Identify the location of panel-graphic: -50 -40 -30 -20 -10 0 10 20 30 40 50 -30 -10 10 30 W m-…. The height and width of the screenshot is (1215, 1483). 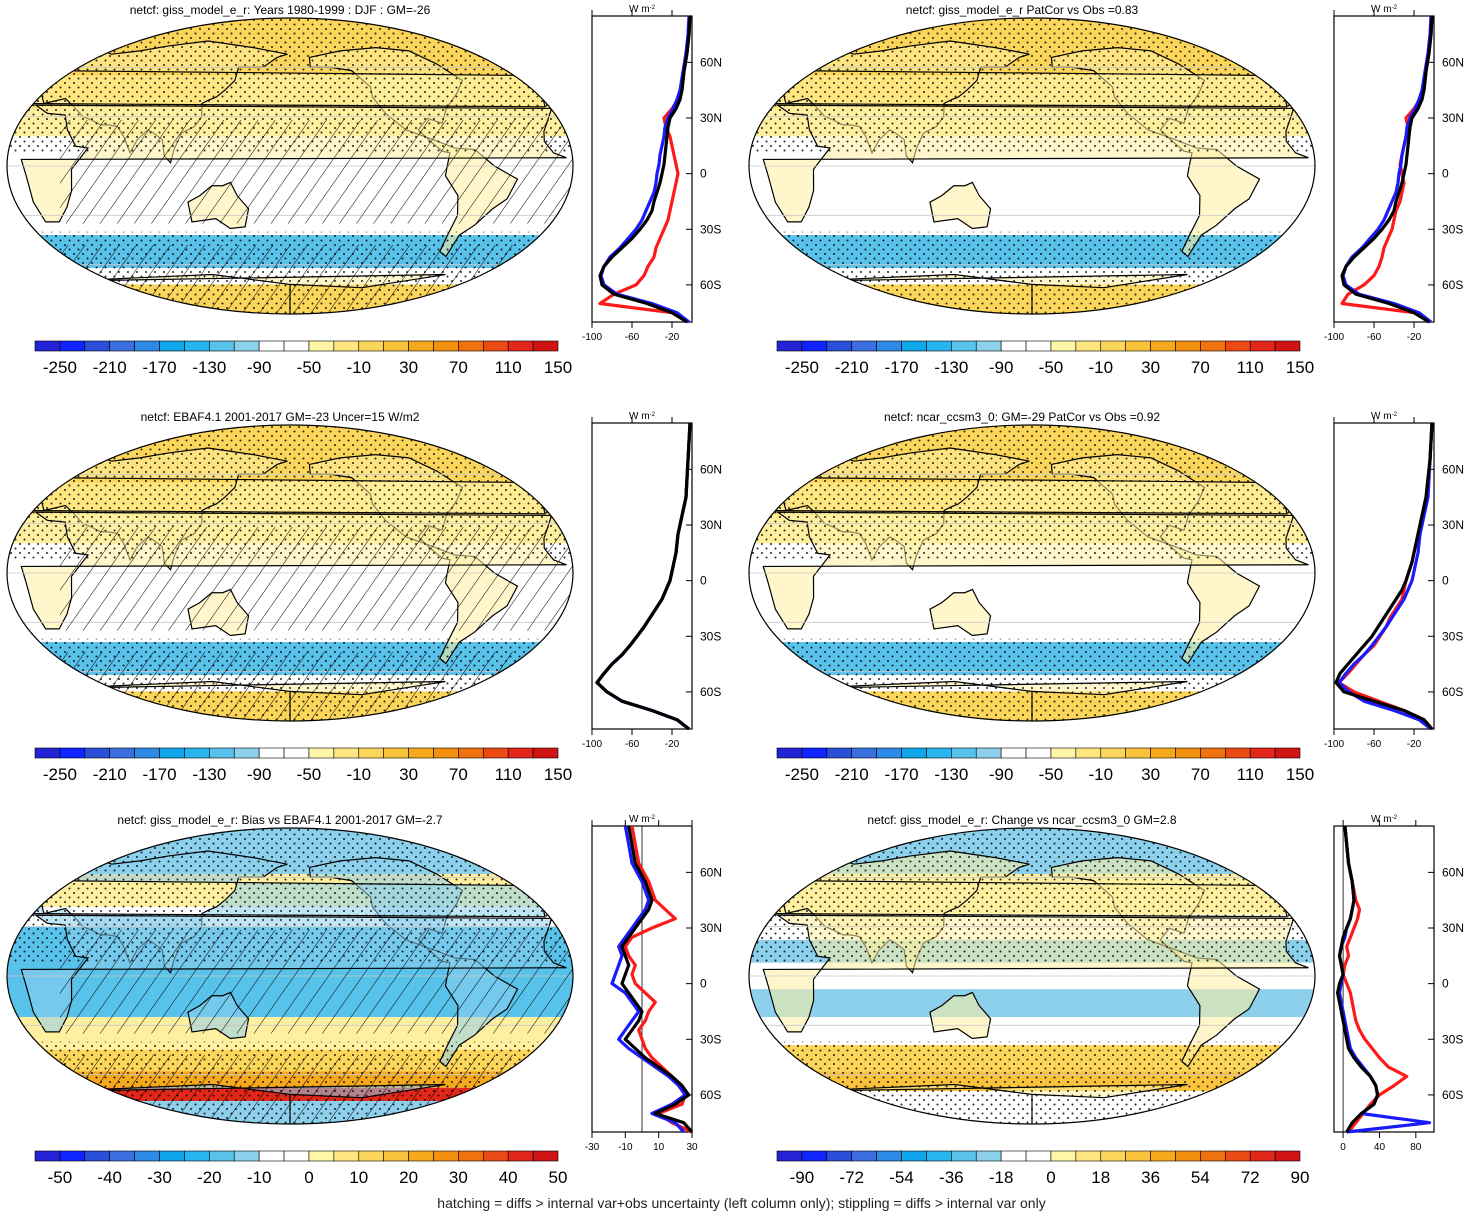
(364, 1000).